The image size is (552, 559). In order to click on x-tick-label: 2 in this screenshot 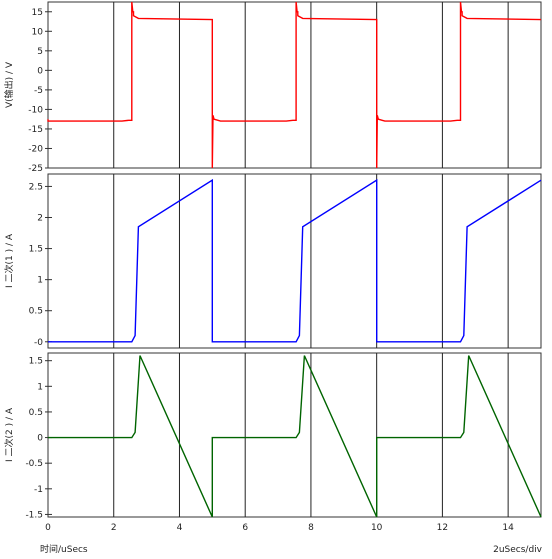, I will do `click(114, 528)`.